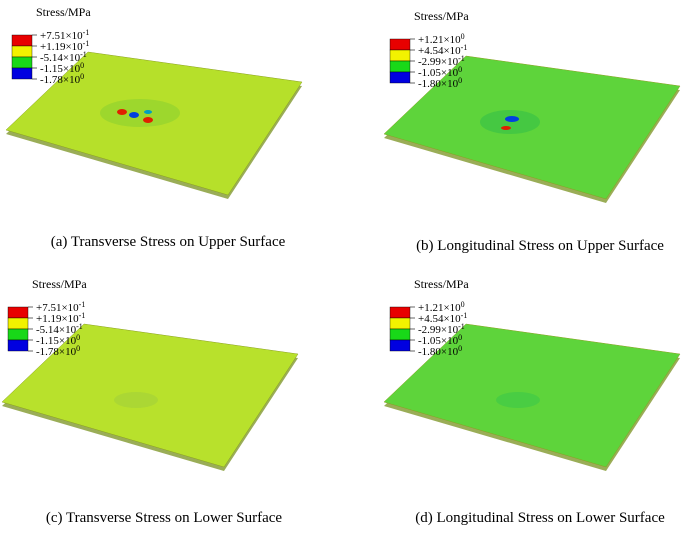  What do you see at coordinates (540, 518) in the screenshot?
I see `caption: (d) Longitudinal Stress on Lower Surface` at bounding box center [540, 518].